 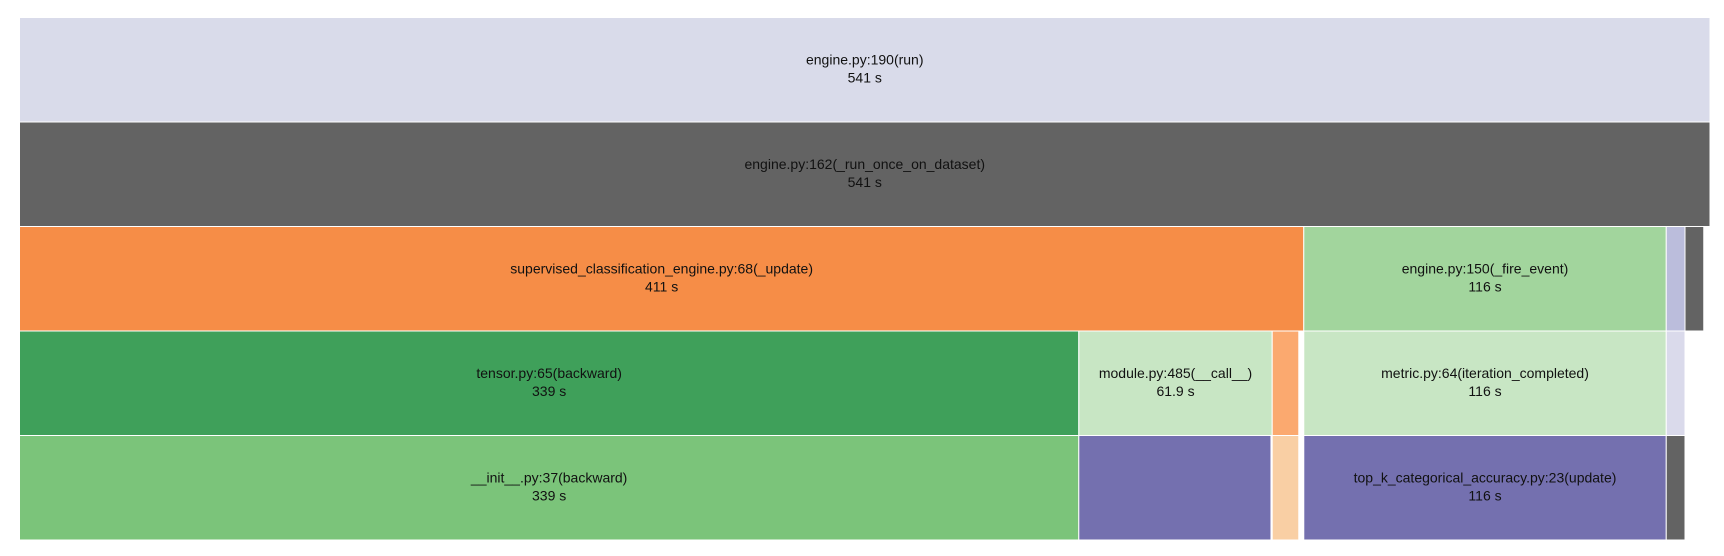 What do you see at coordinates (548, 477) in the screenshot?
I see `cell-label: __init__.py:37(backward)` at bounding box center [548, 477].